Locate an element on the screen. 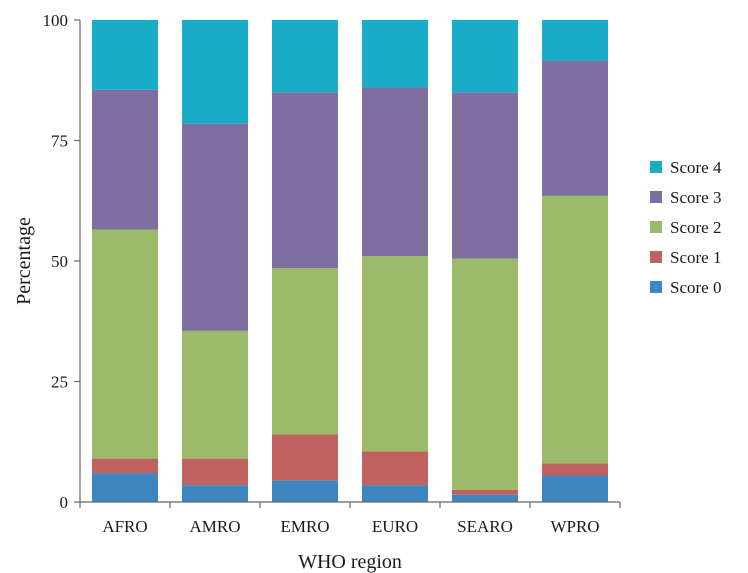 The width and height of the screenshot is (748, 573). legend: Score 4 Score 3 Score 2 Score 1 Score 0 is located at coordinates (686, 227).